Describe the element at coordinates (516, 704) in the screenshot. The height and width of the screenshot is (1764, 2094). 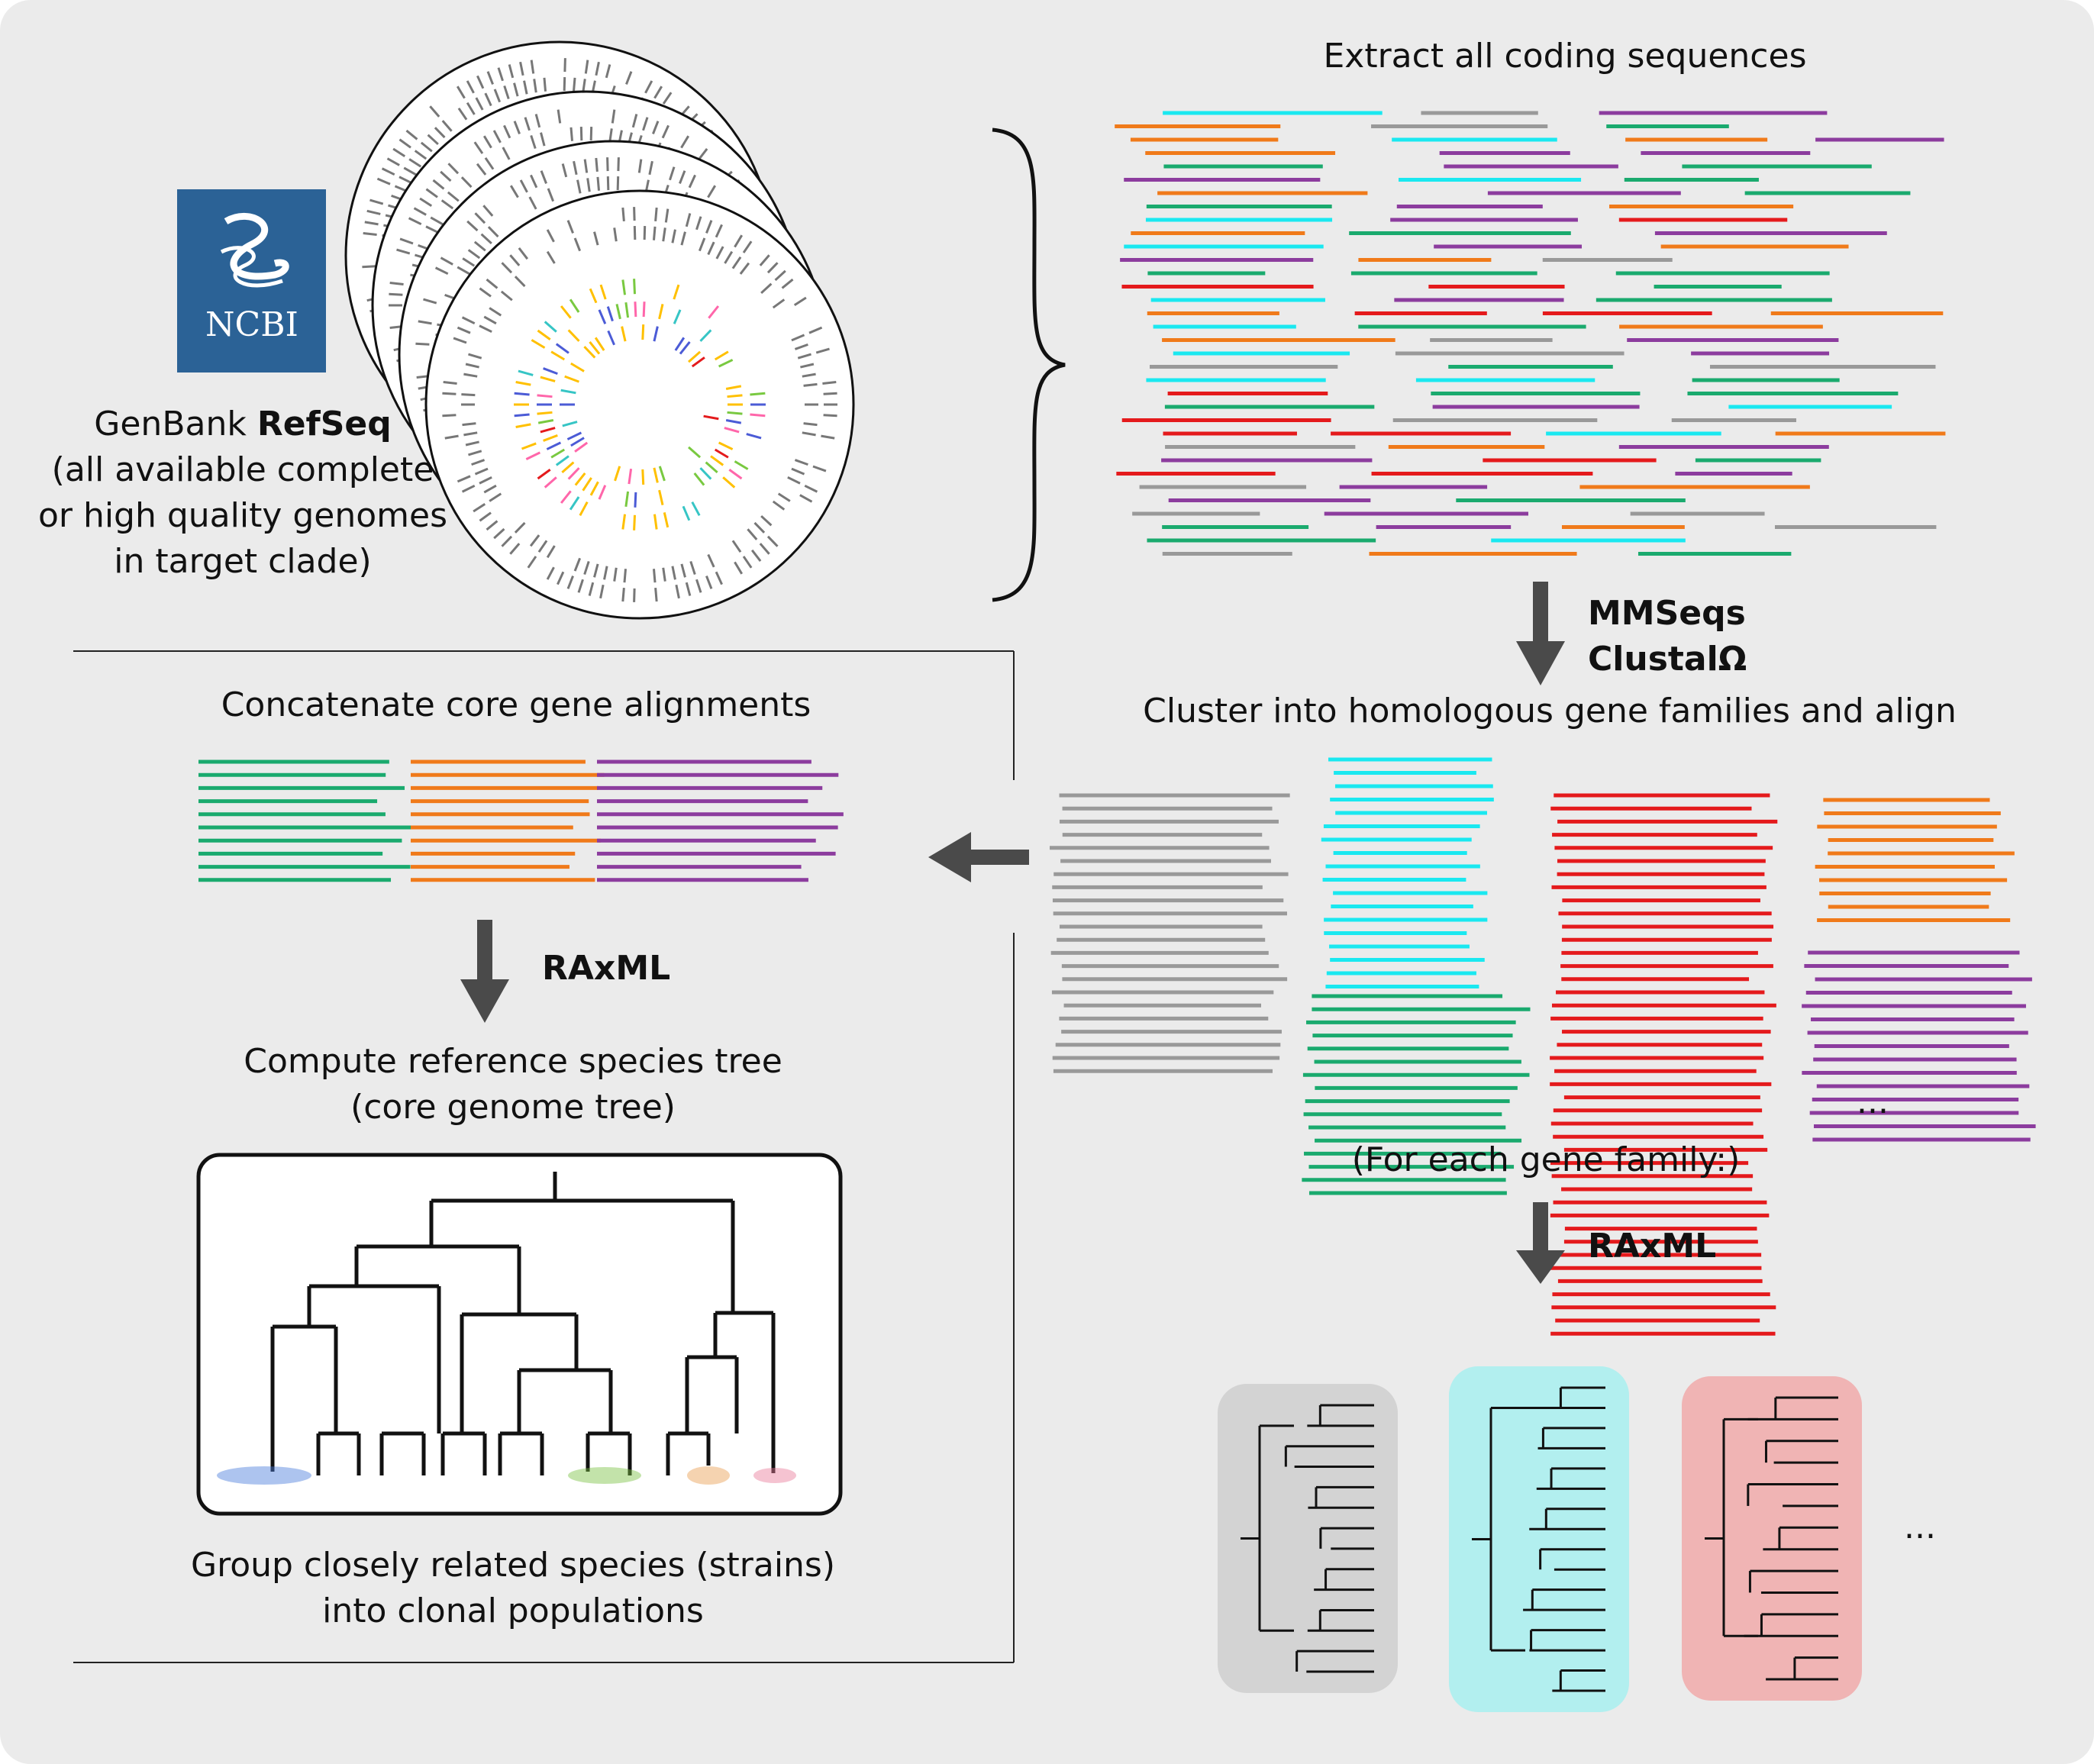
I see `concat-label: Concatenate core gene alignments` at that location.